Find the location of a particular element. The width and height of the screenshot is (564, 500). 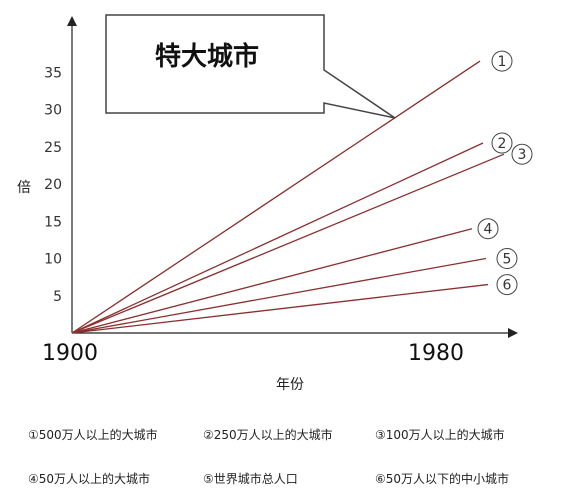

callout: 特大城市 is located at coordinates (250, 66).